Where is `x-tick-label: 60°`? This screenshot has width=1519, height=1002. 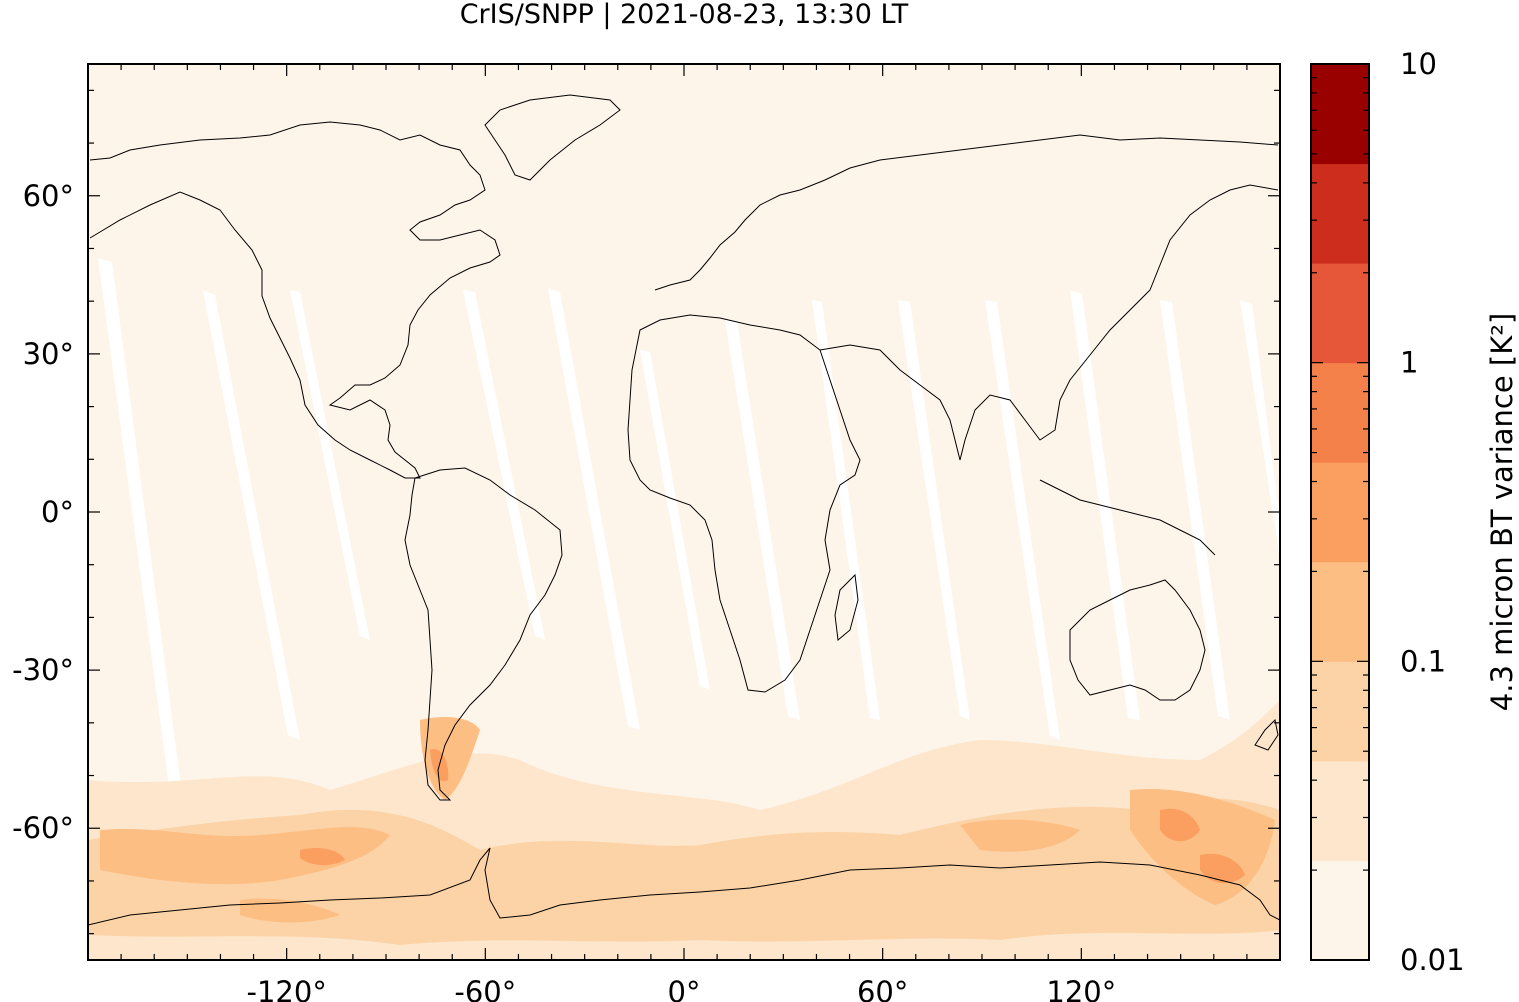 x-tick-label: 60° is located at coordinates (882, 988).